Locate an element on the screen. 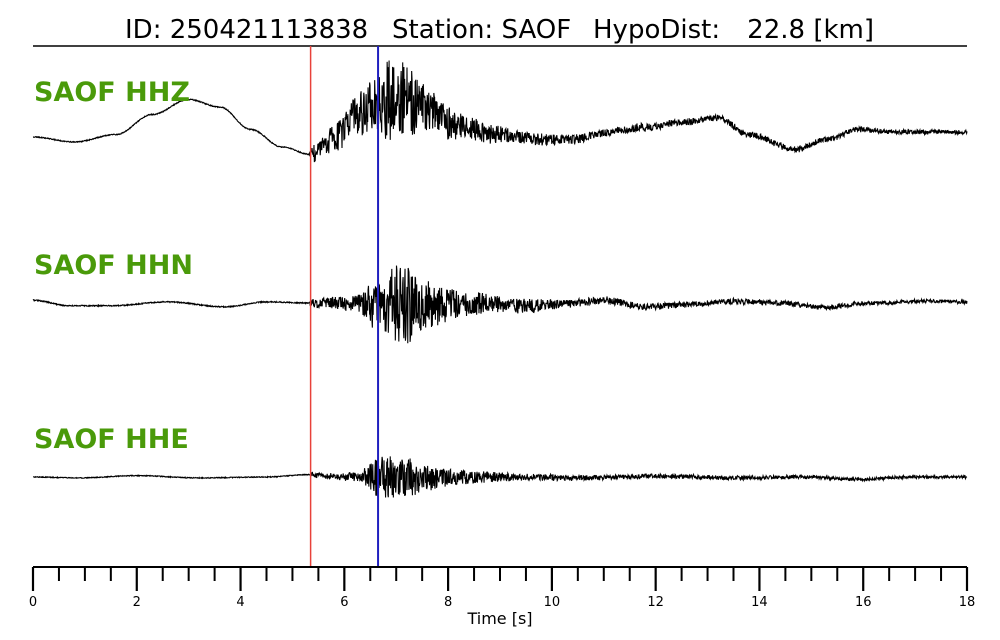 The height and width of the screenshot is (640, 1000). x-tick-label: 8 is located at coordinates (448, 602).